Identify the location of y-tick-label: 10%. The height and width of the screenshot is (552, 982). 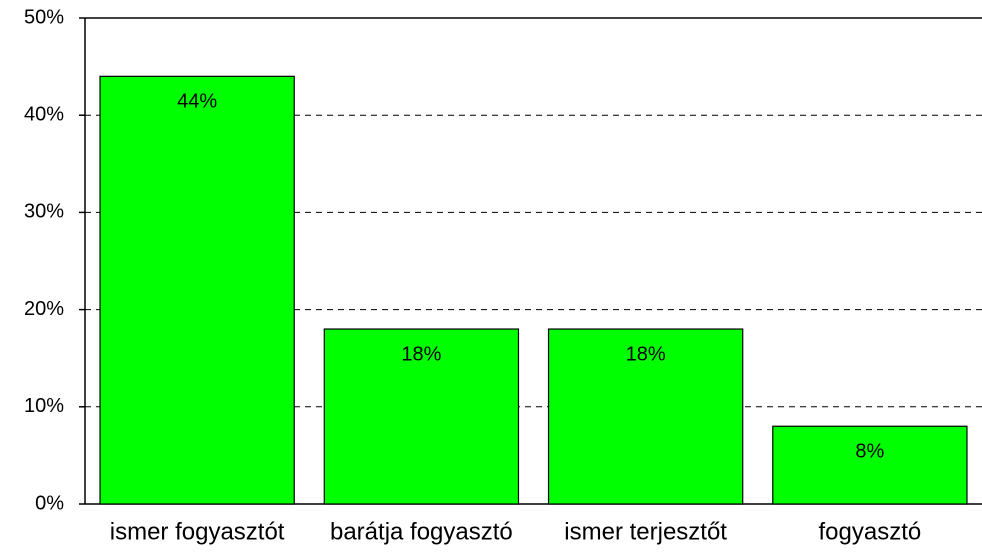
(44, 406).